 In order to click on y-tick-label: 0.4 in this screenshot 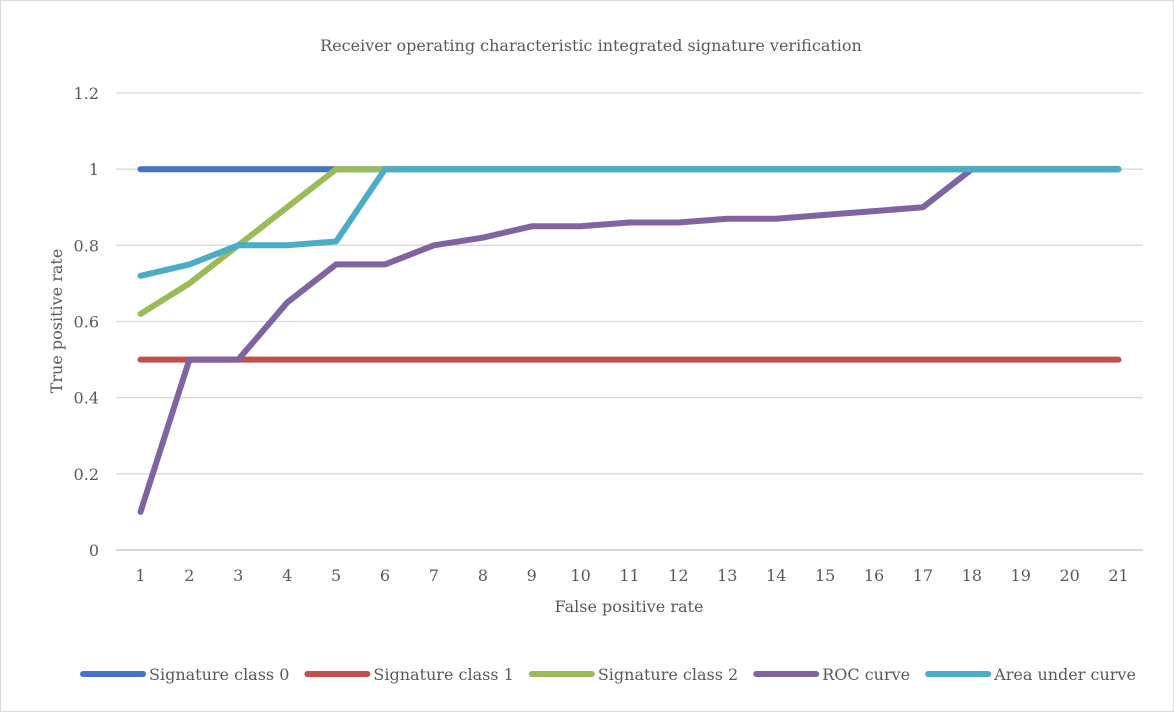, I will do `click(86, 398)`.